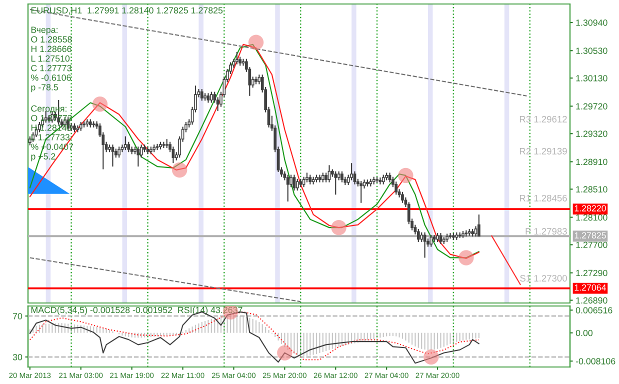 The height and width of the screenshot is (384, 619). What do you see at coordinates (543, 151) in the screenshot?
I see `annotation: R2 1.29139` at bounding box center [543, 151].